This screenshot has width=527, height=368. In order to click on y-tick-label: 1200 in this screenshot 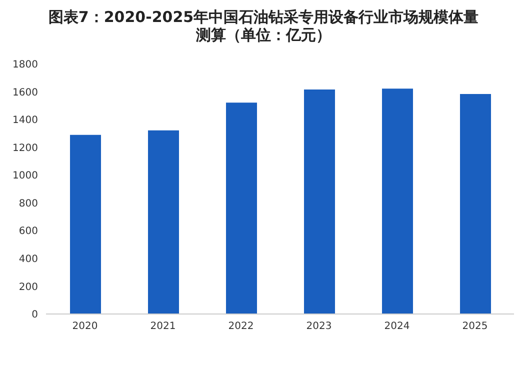, I will do `click(25, 148)`.